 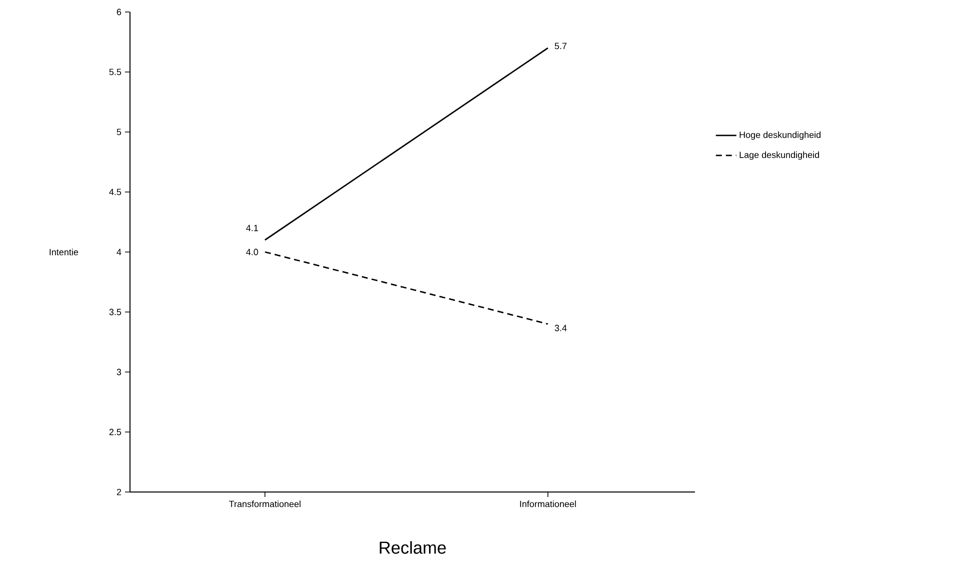 What do you see at coordinates (119, 132) in the screenshot?
I see `y-tick-label: 5` at bounding box center [119, 132].